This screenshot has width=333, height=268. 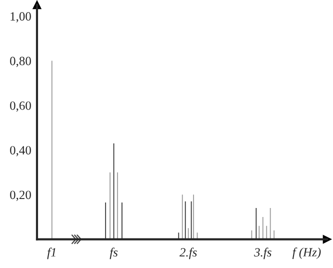 What do you see at coordinates (263, 254) in the screenshot?
I see `x-tick-label: 3.fs` at bounding box center [263, 254].